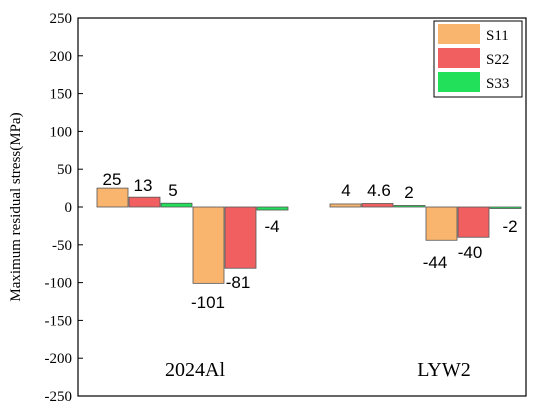  What do you see at coordinates (271, 226) in the screenshot?
I see `data-label: -4` at bounding box center [271, 226].